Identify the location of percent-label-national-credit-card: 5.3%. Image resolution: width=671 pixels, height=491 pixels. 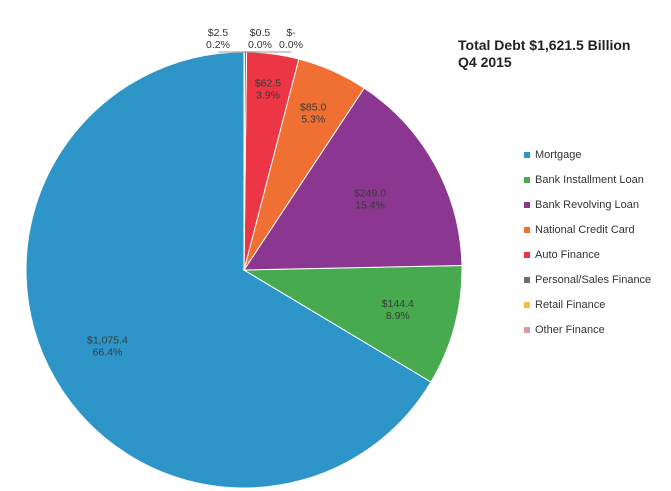
(313, 120).